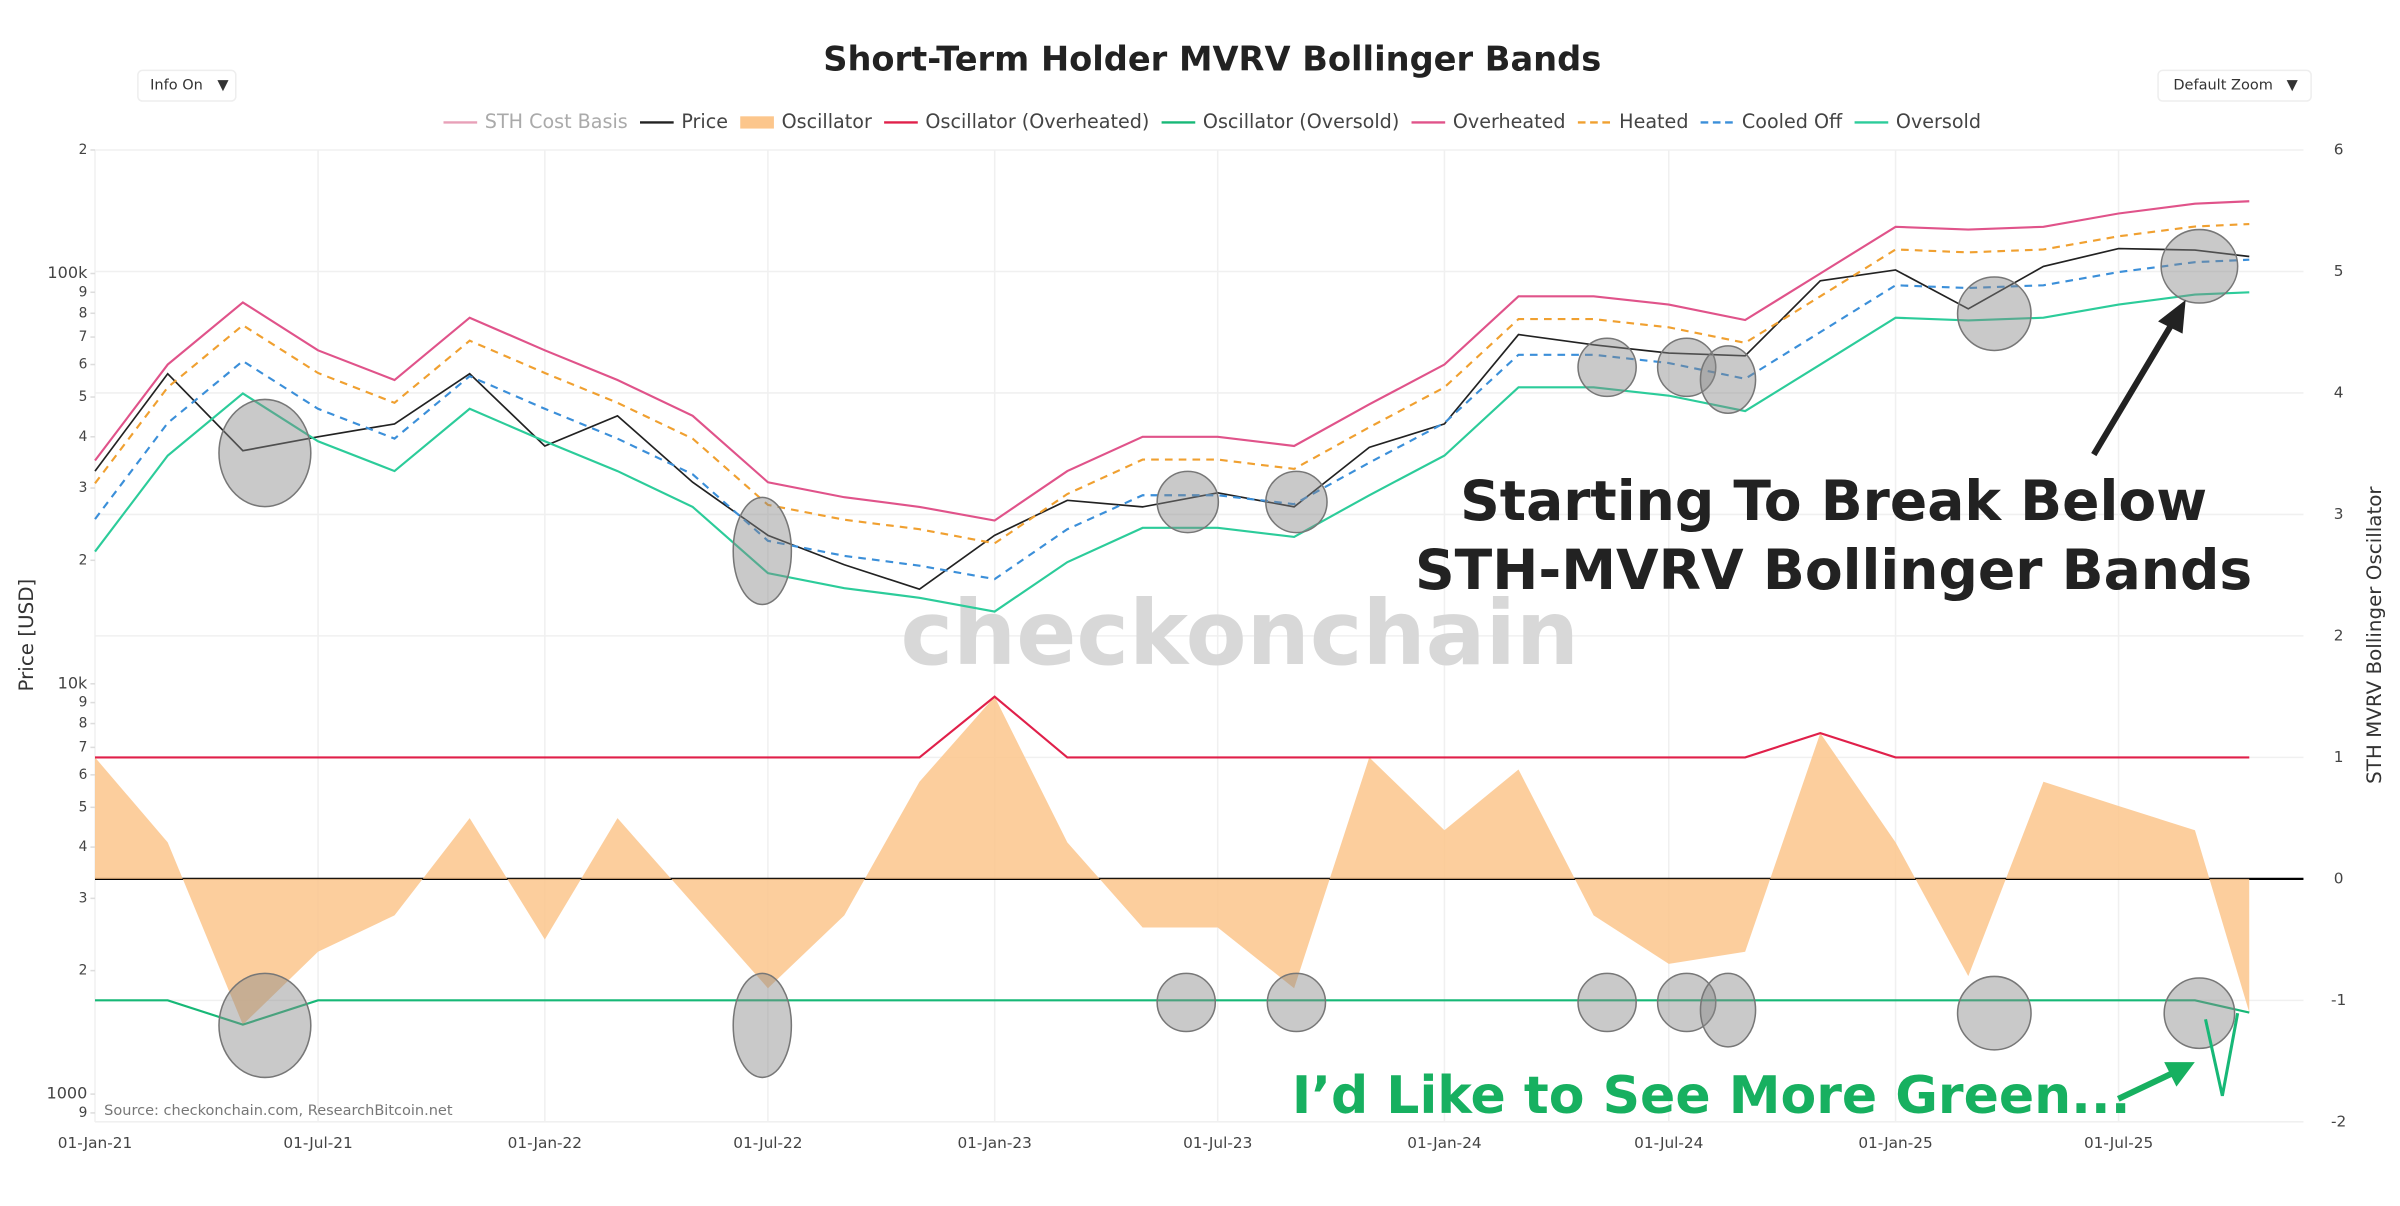  I want to click on legend-label: Oscillator, so click(827, 121).